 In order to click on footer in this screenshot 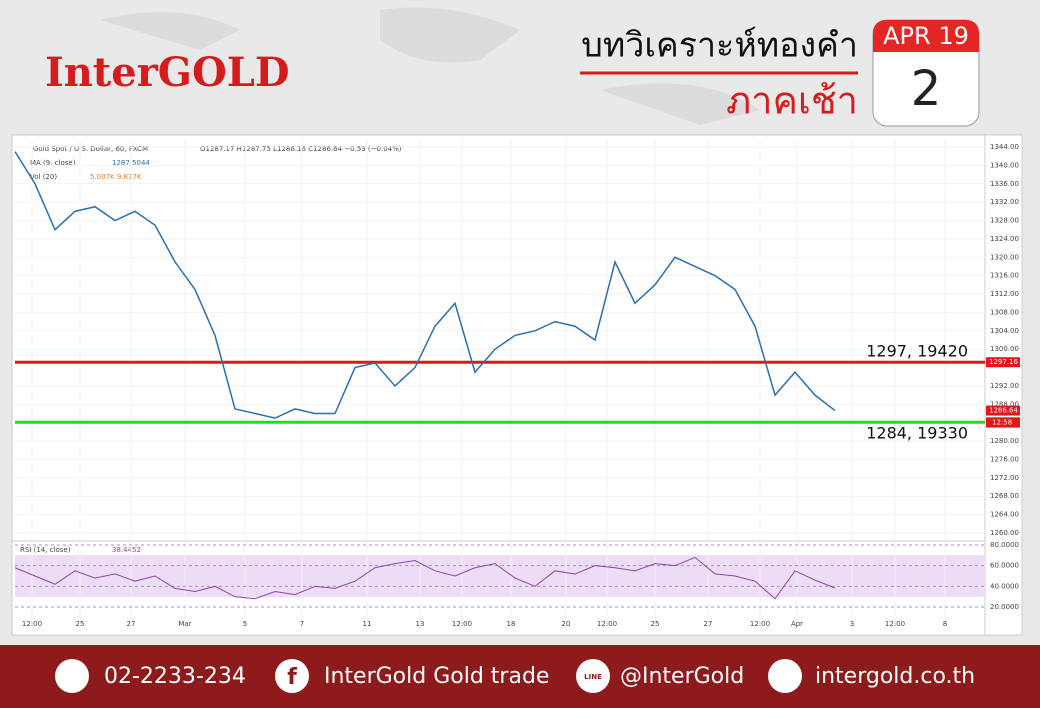, I will do `click(520, 676)`.